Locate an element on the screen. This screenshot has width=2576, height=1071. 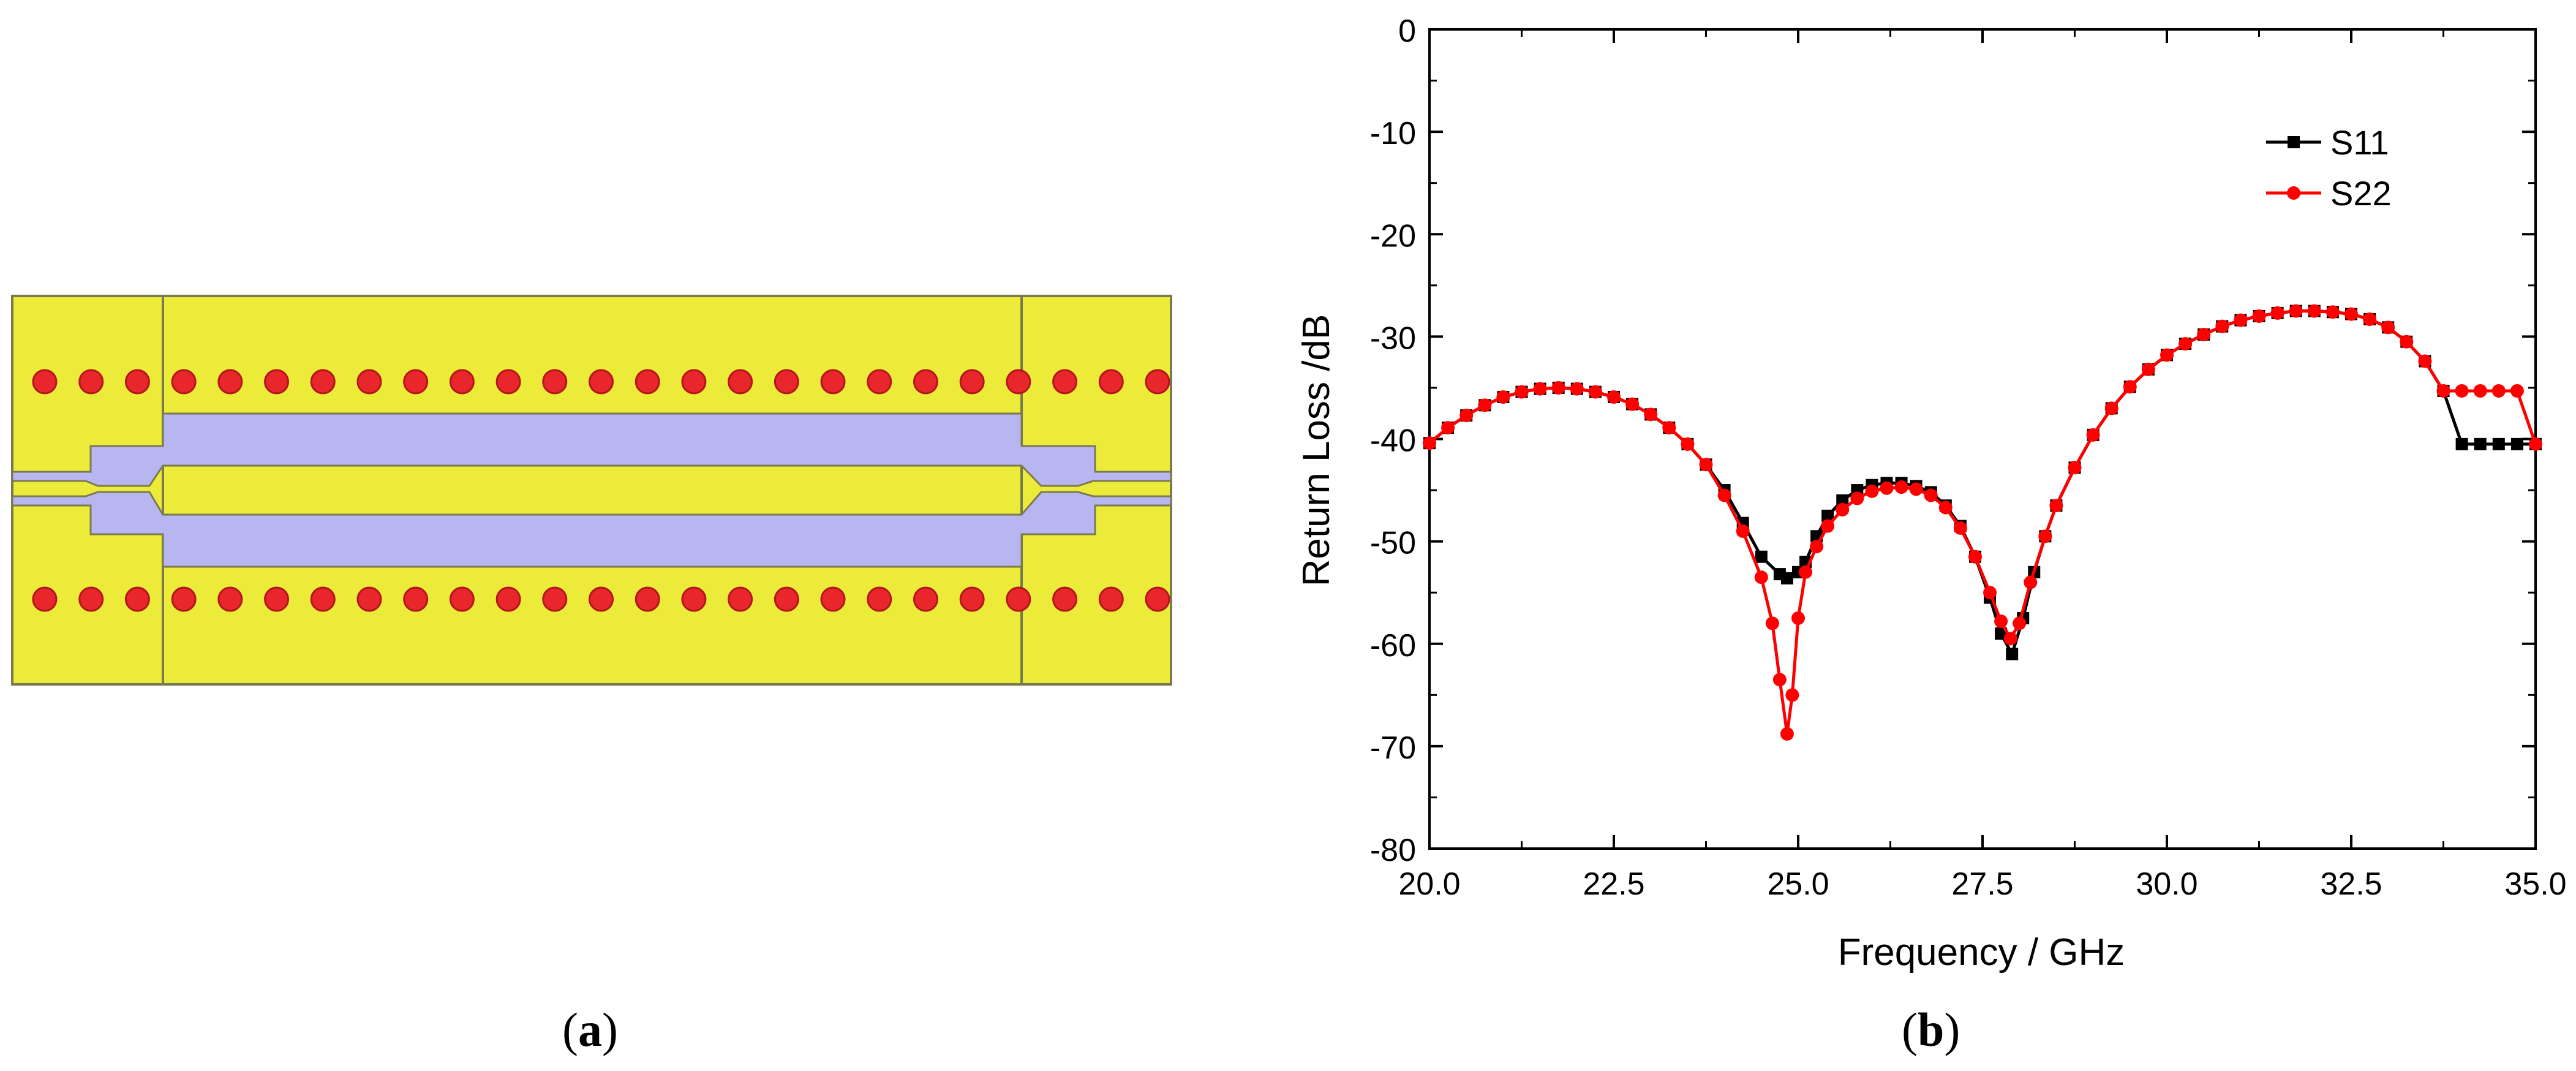
x-tick-label: 20.0 is located at coordinates (1429, 884).